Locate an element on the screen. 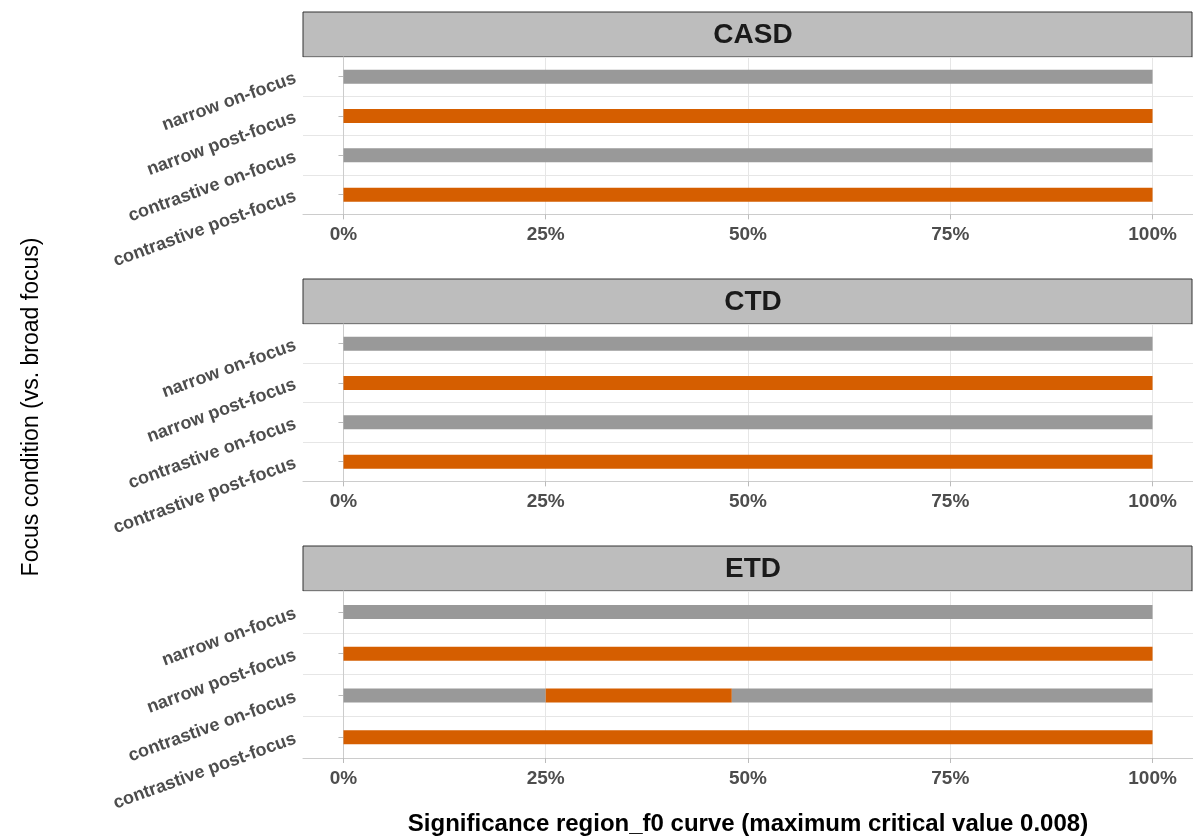 Image resolution: width=1193 pixels, height=839 pixels. x-axis-title: Significance region_f0 curve (maximum critical value 0.008) is located at coordinates (748, 822).